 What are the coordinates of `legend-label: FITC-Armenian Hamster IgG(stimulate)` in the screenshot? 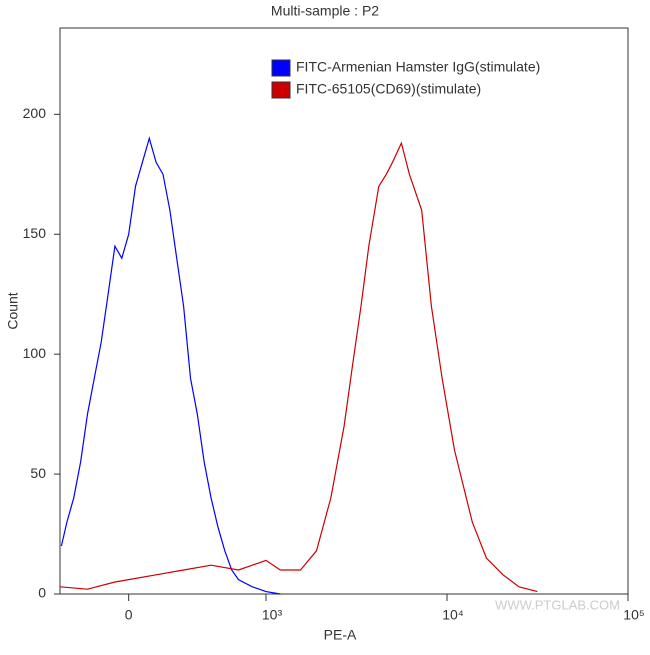 It's located at (418, 67).